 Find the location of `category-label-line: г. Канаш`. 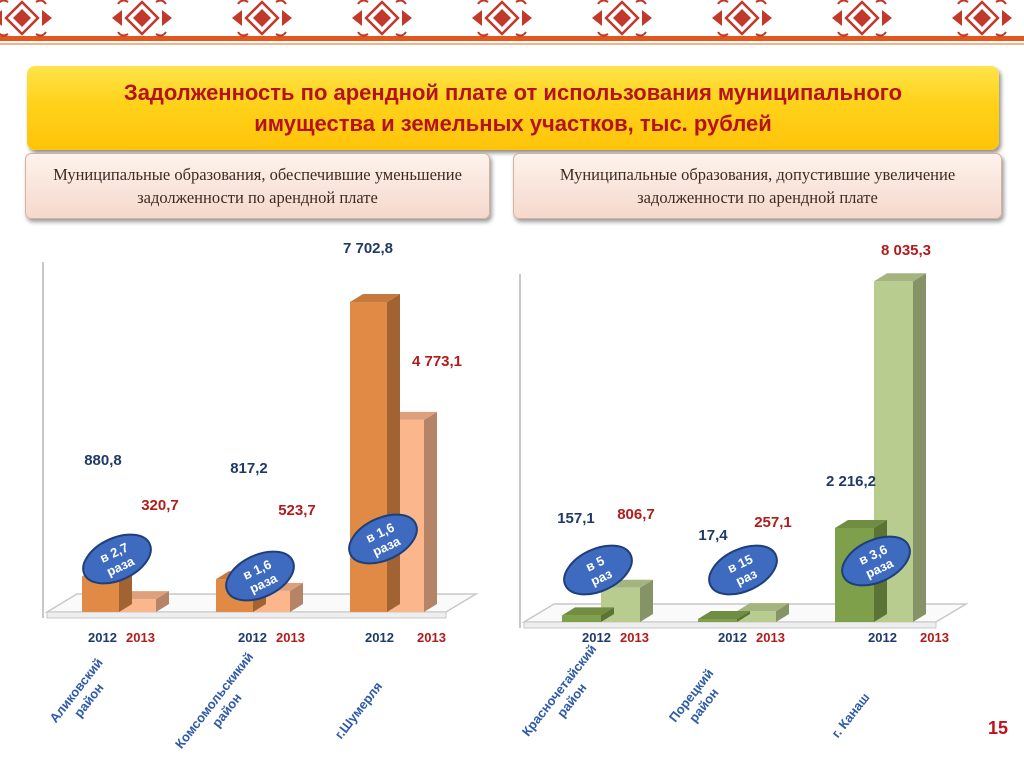

category-label-line: г. Канаш is located at coordinates (850, 715).